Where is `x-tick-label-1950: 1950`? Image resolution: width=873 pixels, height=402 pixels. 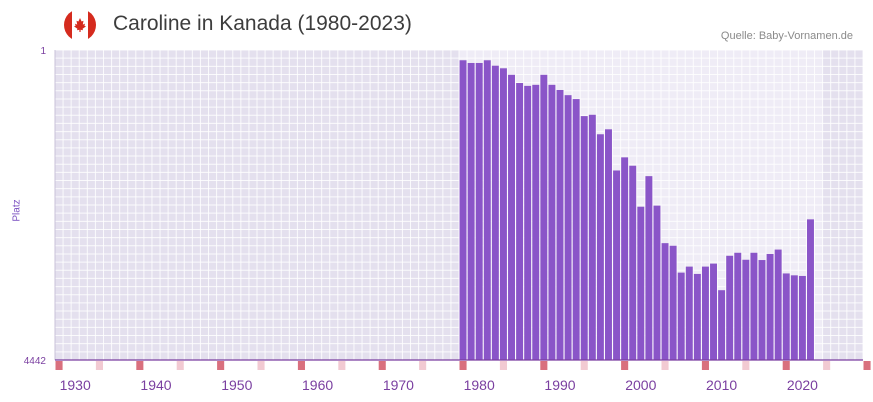 x-tick-label-1950: 1950 is located at coordinates (236, 385).